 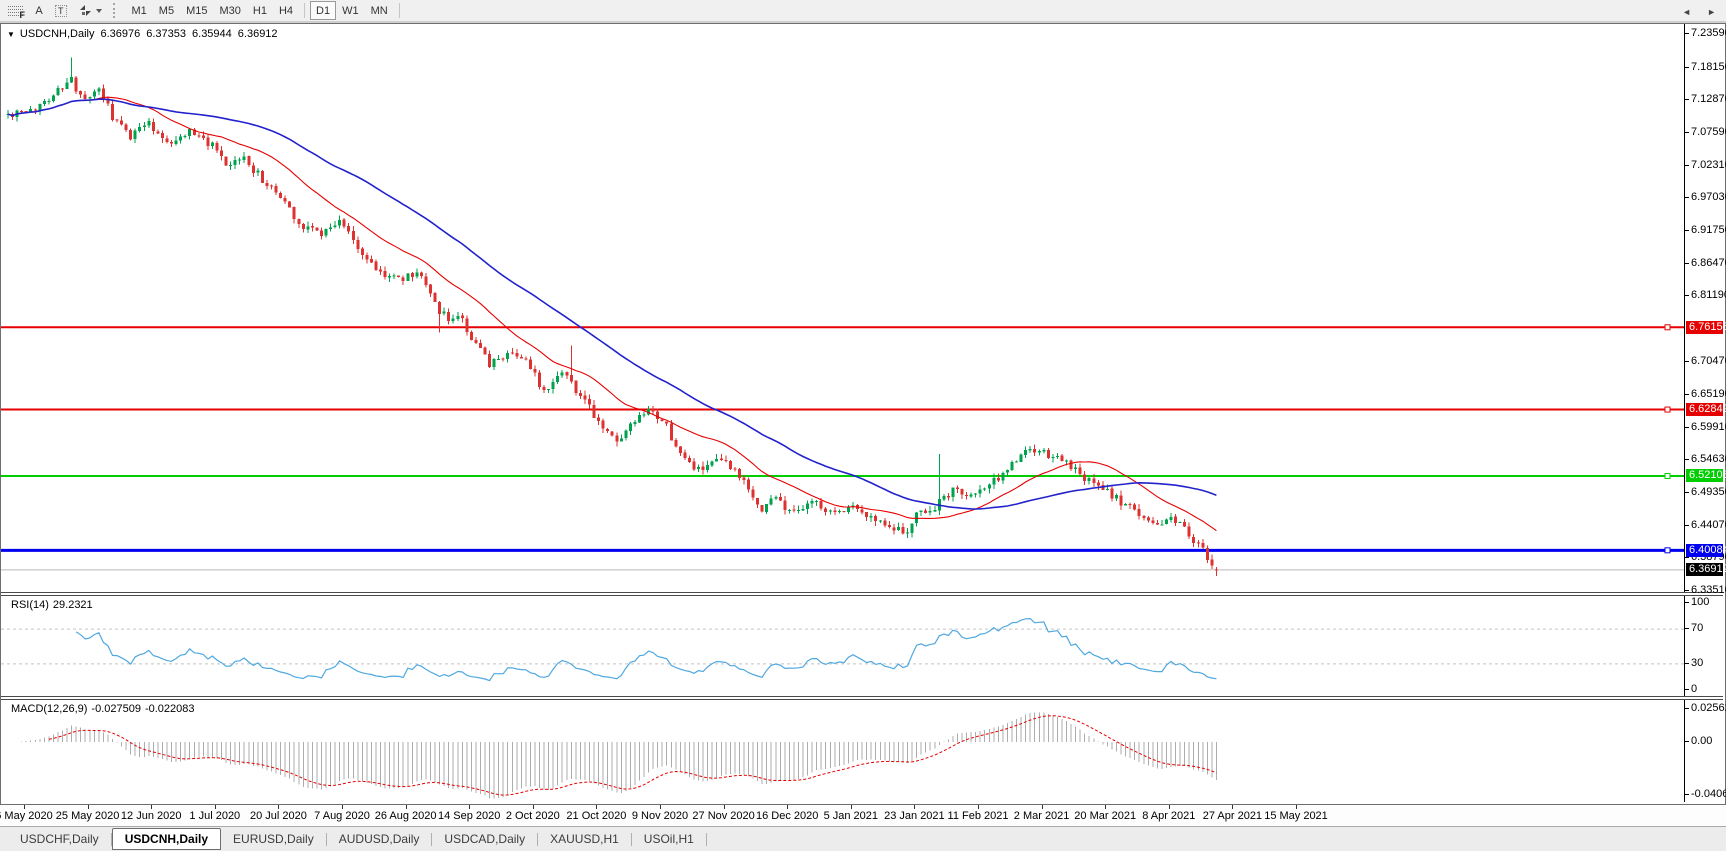 What do you see at coordinates (59, 839) in the screenshot?
I see `chart-tab-usdchf: USDCHF,Daily` at bounding box center [59, 839].